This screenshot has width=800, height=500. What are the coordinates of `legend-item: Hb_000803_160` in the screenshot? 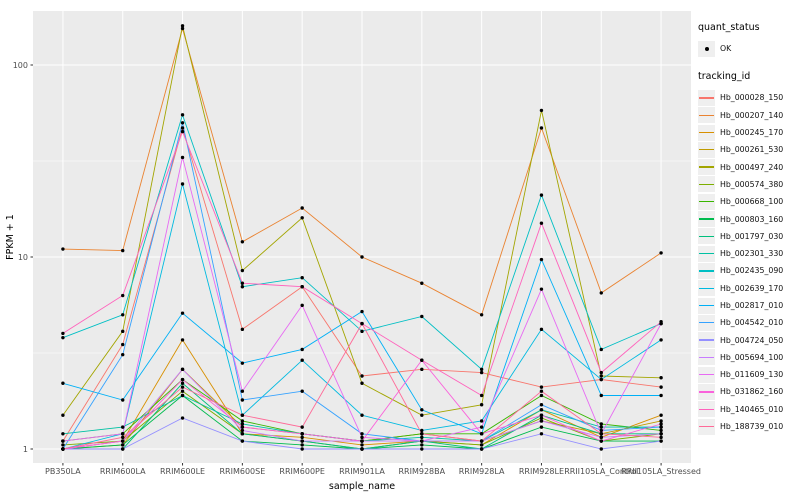 It's located at (748, 219).